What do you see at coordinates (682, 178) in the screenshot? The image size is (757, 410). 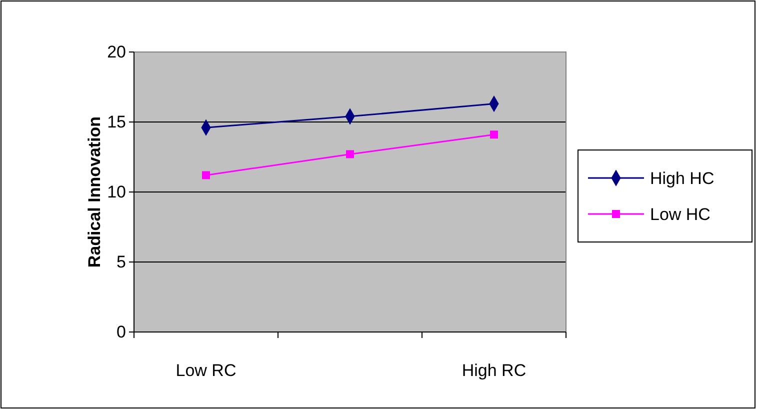 I see `legend-label: High HC` at bounding box center [682, 178].